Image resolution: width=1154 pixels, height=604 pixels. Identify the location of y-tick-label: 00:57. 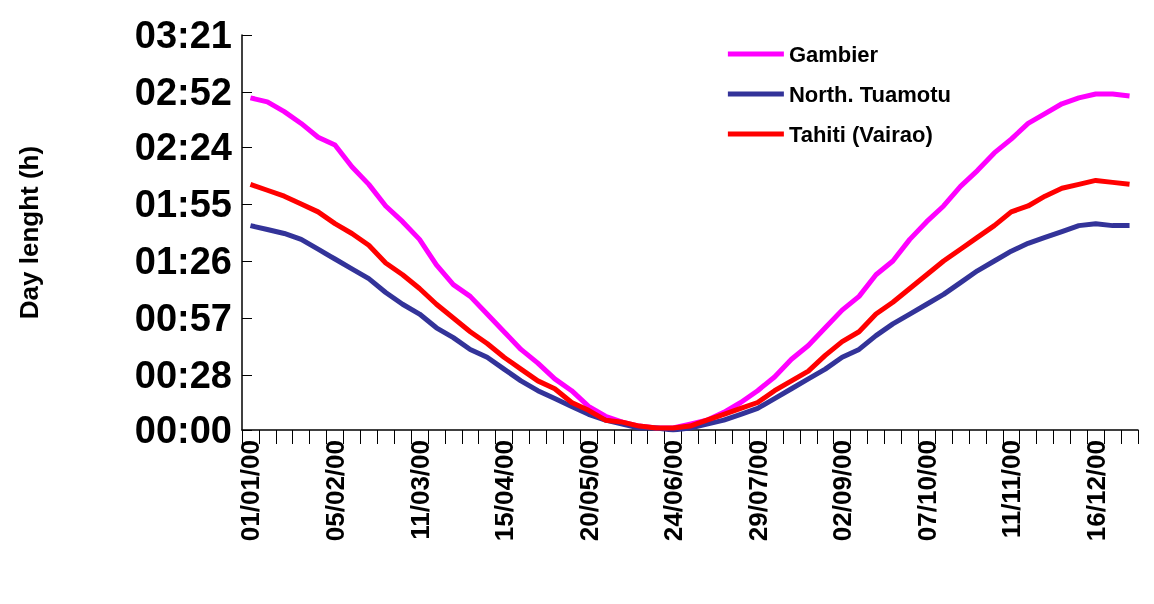
(183, 317).